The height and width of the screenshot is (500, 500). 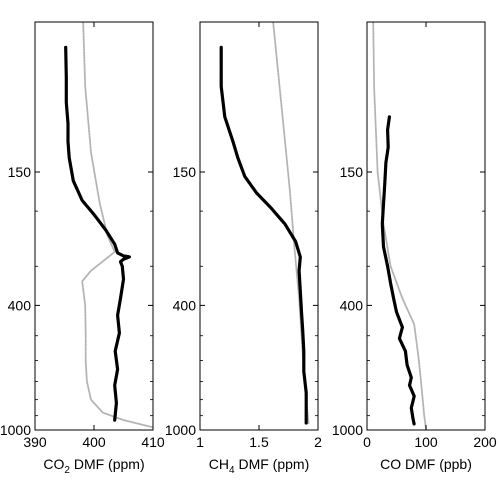 I want to click on x-axis-label-main: CO DMF (ppb), so click(x=426, y=464).